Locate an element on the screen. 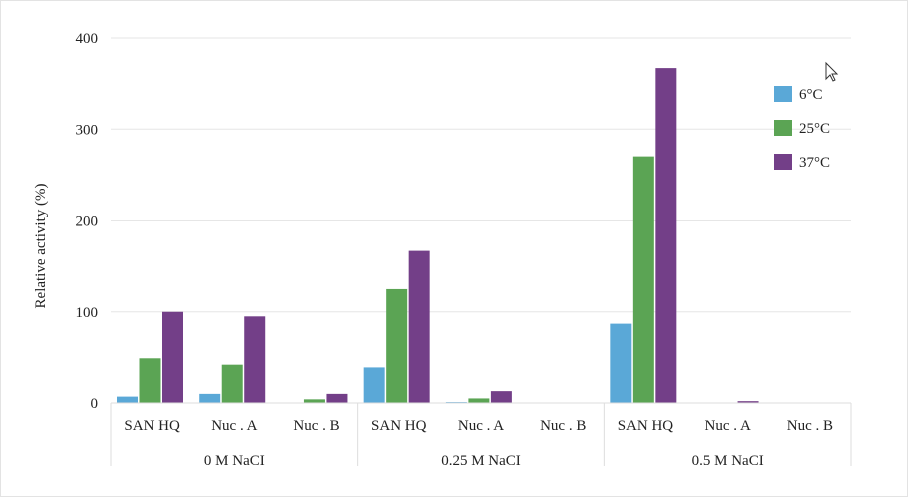  group-label: 0.25 M NaCI is located at coordinates (481, 461).